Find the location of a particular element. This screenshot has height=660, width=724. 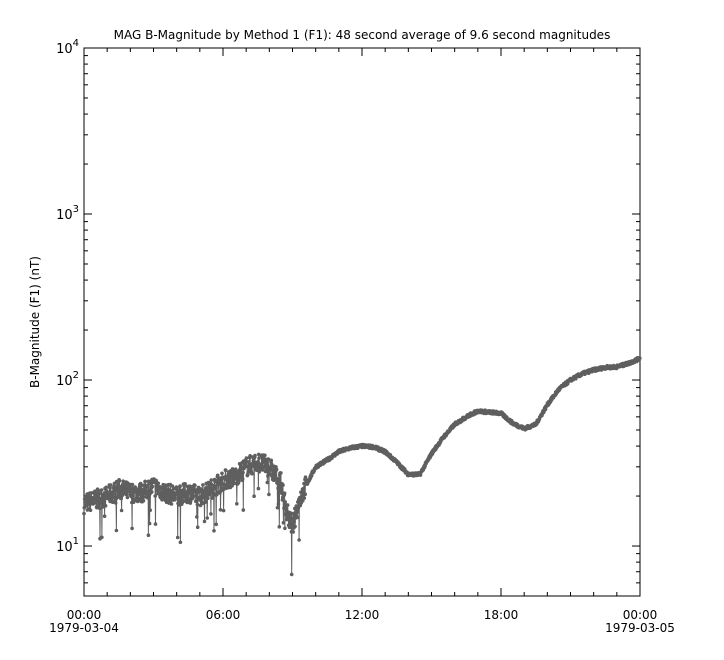

x-tick-date-label: 1979-03-04 is located at coordinates (84, 628).